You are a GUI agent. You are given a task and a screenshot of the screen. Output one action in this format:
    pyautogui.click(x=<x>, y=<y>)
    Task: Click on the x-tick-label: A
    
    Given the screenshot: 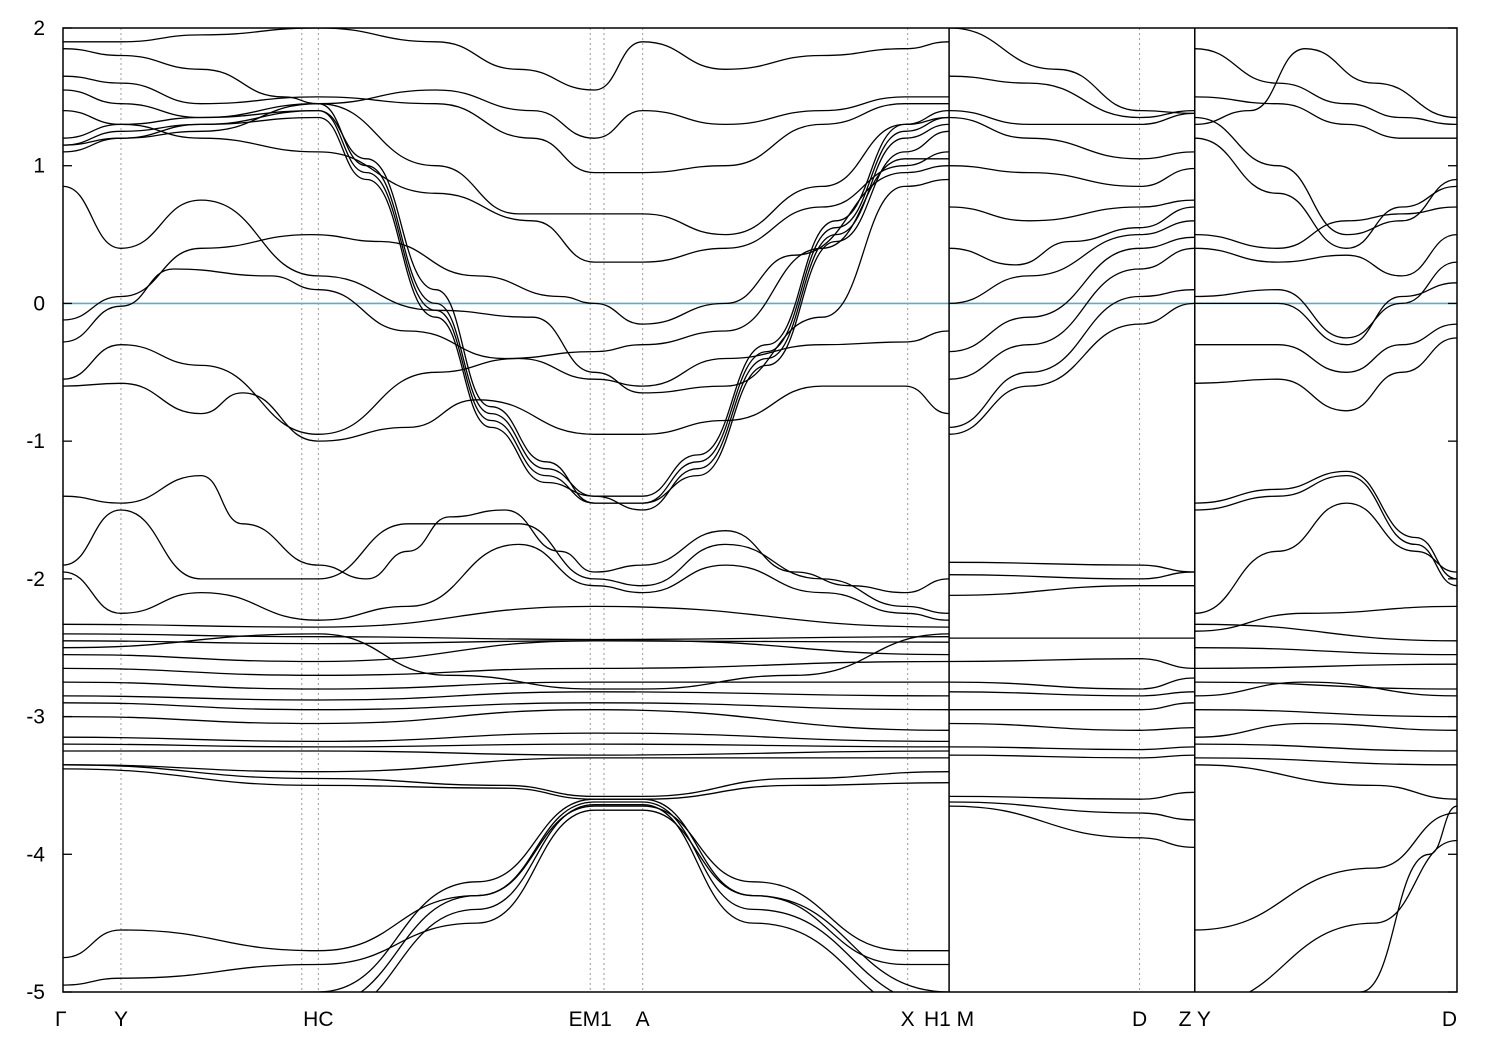 What is the action you would take?
    pyautogui.click(x=643, y=1019)
    